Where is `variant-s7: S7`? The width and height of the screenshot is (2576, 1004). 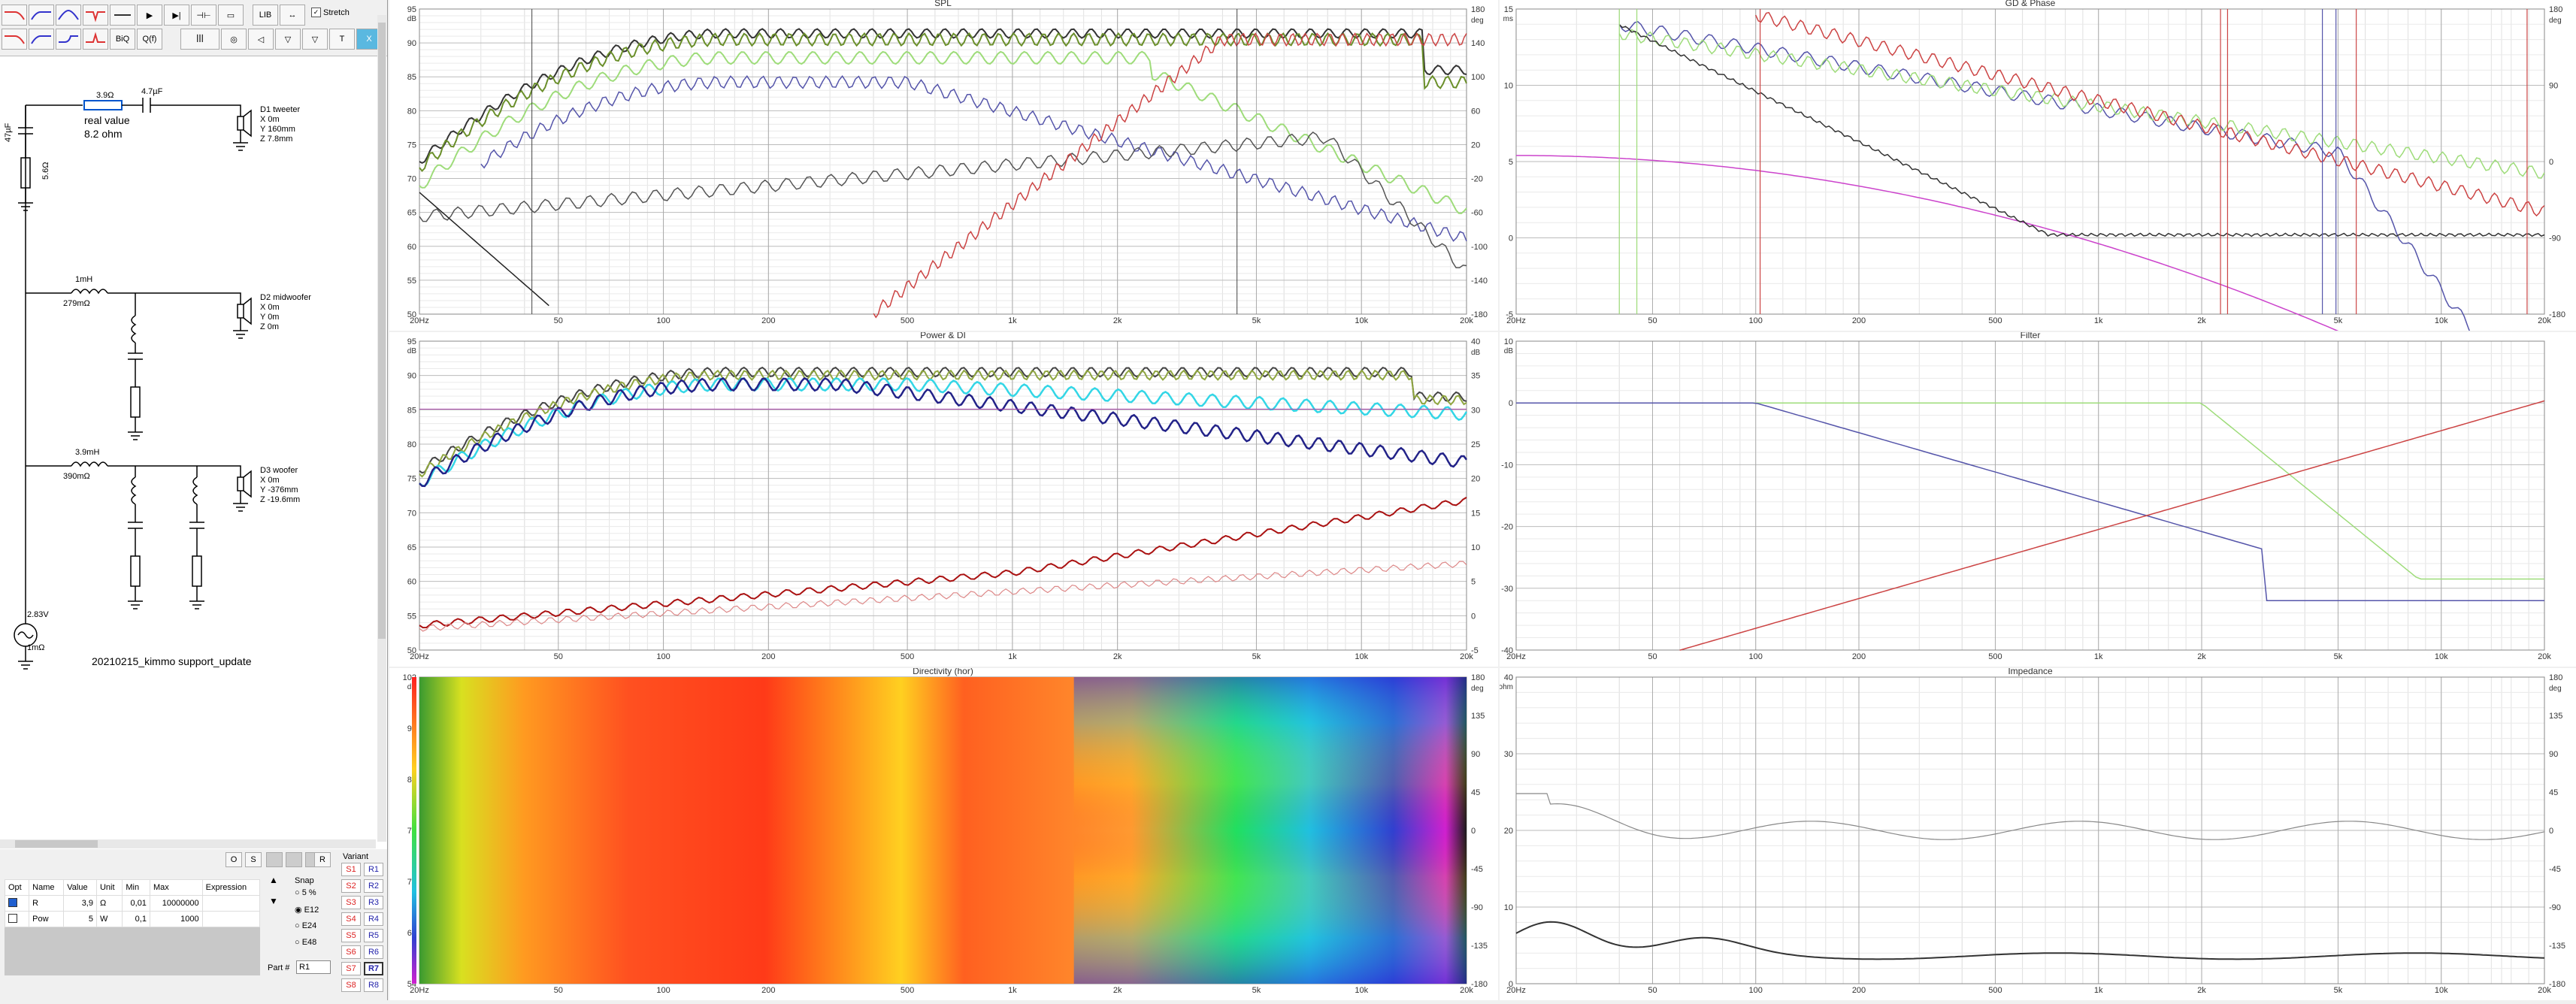
variant-s7: S7 is located at coordinates (351, 968).